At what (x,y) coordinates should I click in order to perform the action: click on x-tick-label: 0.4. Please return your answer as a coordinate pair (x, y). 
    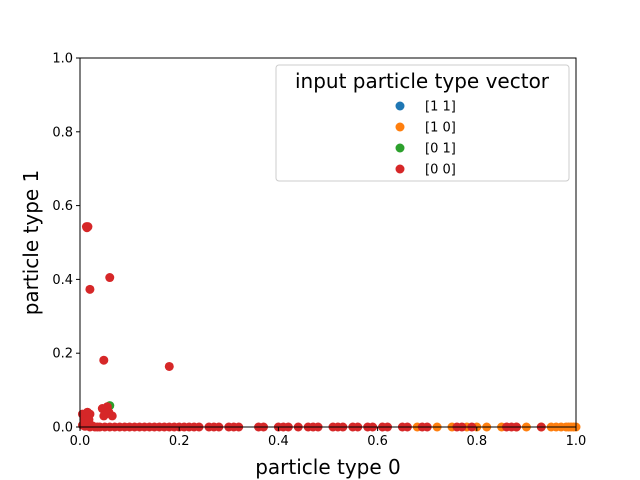
    Looking at the image, I should click on (278, 441).